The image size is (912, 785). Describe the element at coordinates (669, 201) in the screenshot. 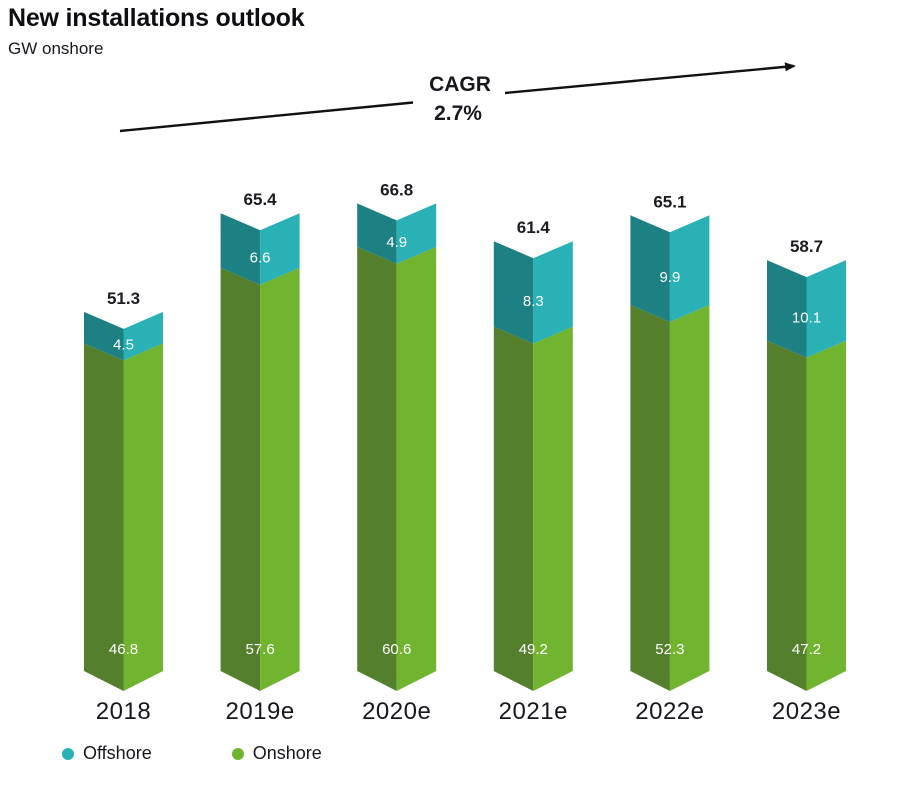

I see `total-value-label: 65.1` at that location.